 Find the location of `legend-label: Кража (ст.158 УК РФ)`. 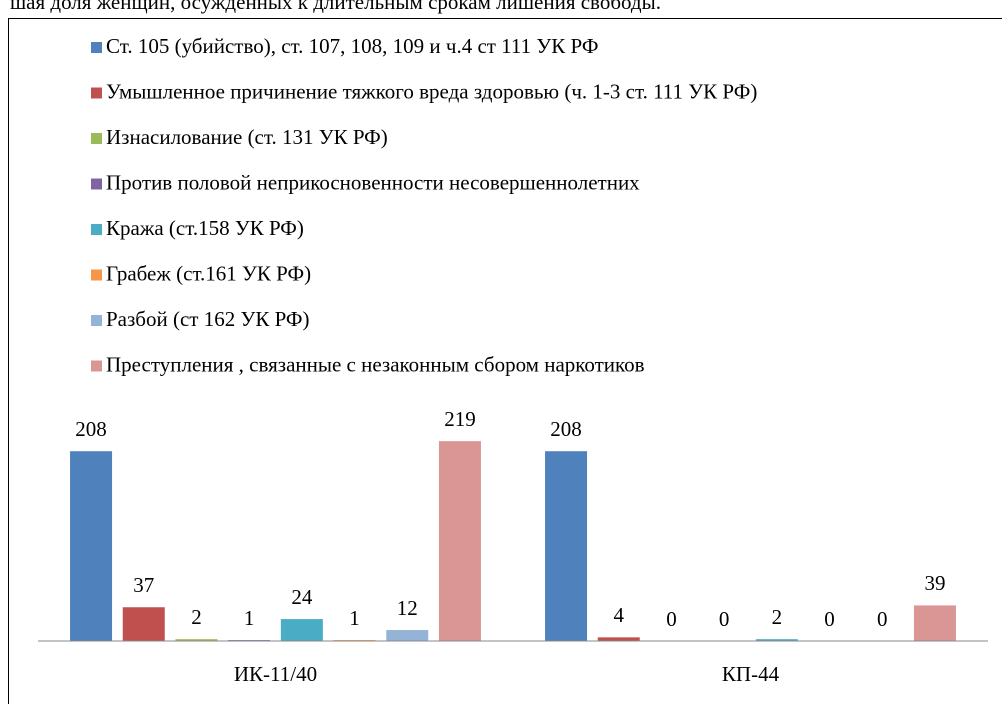

legend-label: Кража (ст.158 УК РФ) is located at coordinates (205, 228).